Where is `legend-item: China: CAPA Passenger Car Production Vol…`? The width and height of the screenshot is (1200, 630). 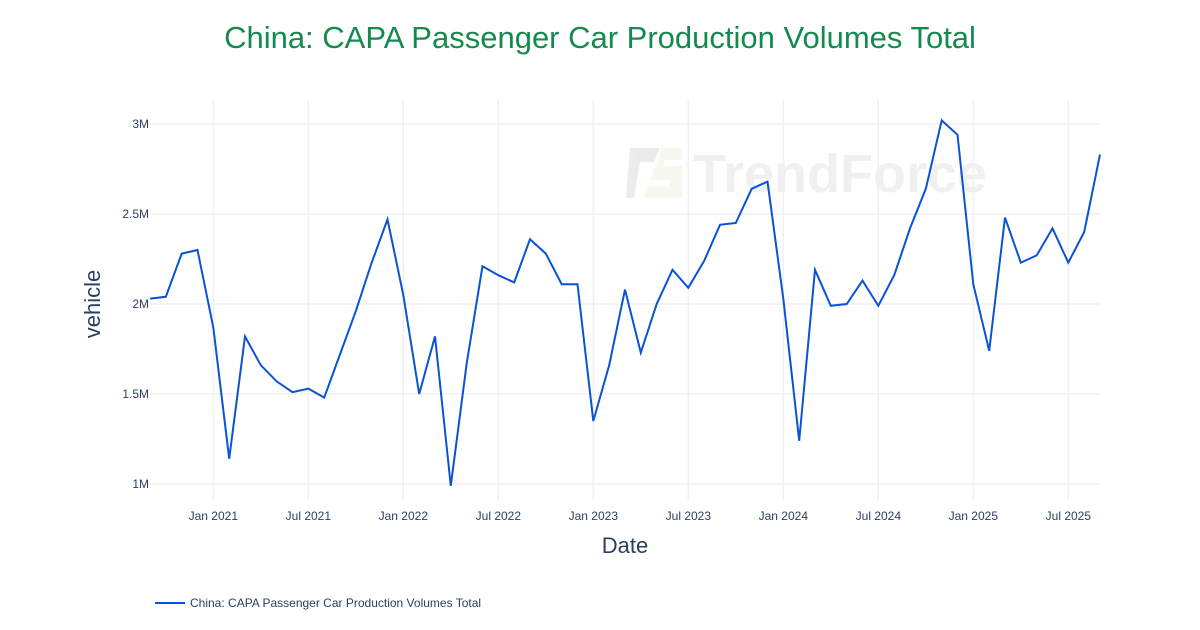 legend-item: China: CAPA Passenger Car Production Vol… is located at coordinates (318, 603).